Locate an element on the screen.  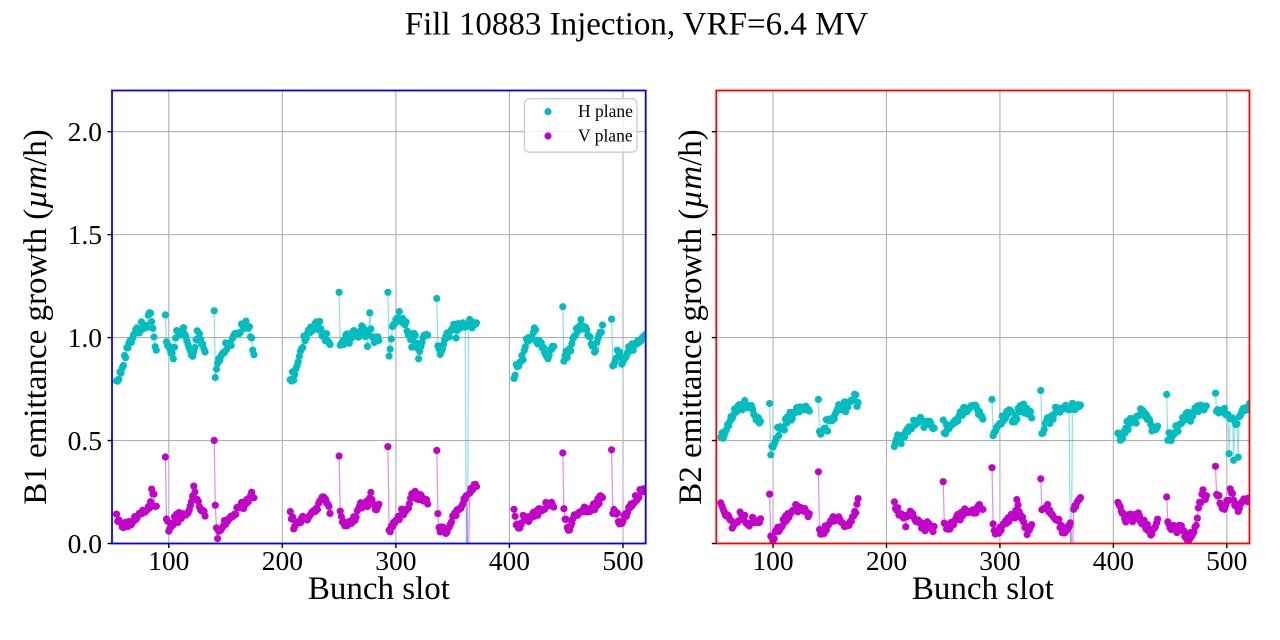
xtick-label-100: 100 is located at coordinates (772, 560).